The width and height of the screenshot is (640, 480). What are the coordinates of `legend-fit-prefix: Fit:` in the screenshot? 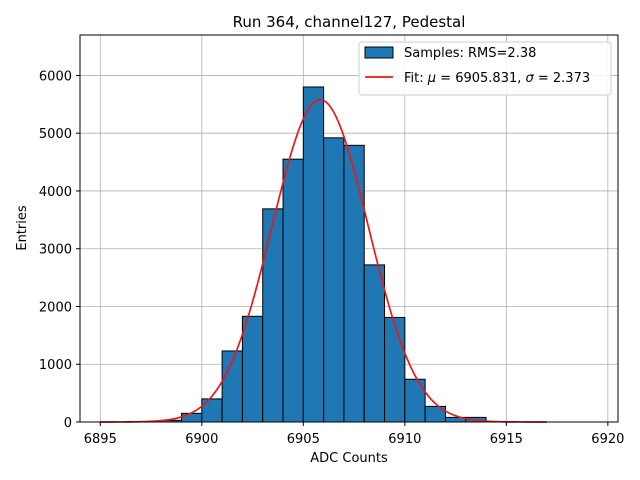 It's located at (416, 78).